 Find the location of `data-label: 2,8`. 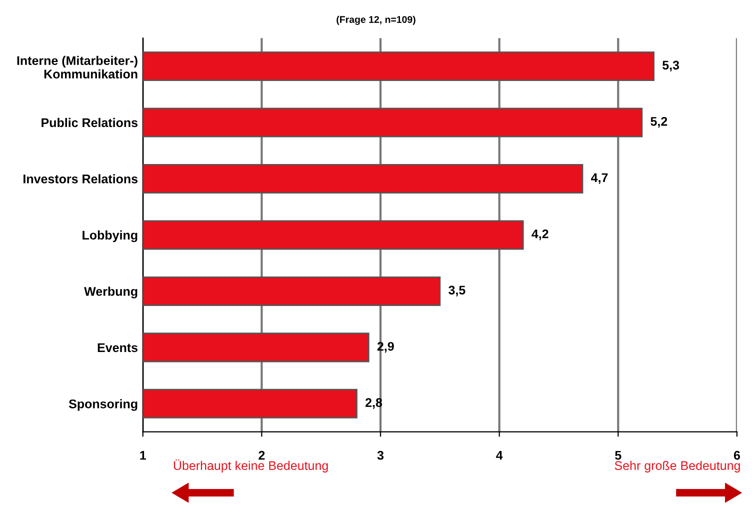

data-label: 2,8 is located at coordinates (374, 403).